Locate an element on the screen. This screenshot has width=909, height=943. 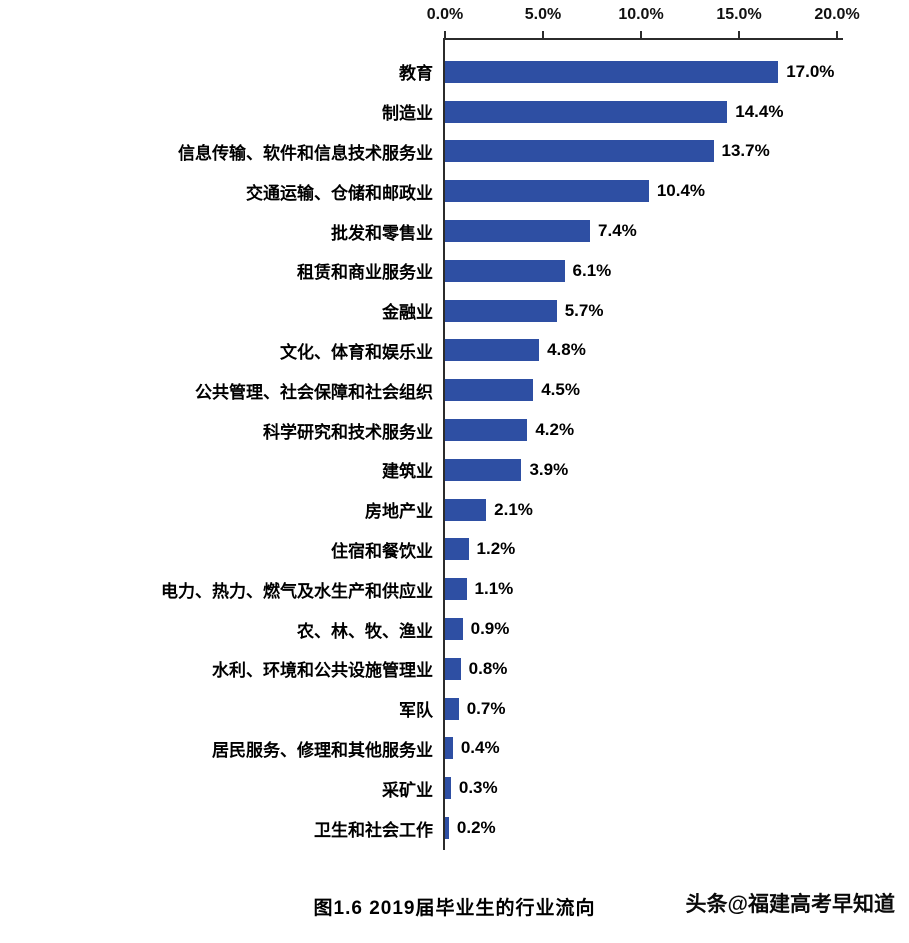
x-axis-tick-label: 20.0% is located at coordinates (837, 14).